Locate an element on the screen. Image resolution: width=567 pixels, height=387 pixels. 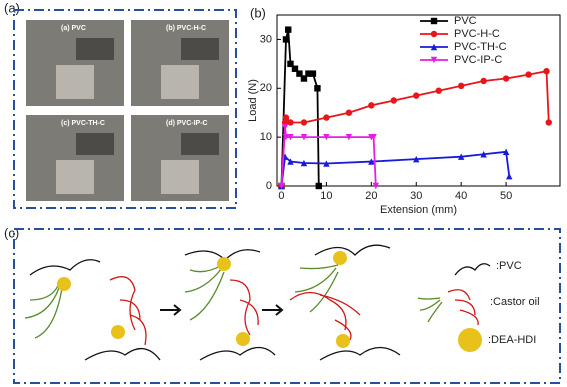
x-tick-label: 20 is located at coordinates (371, 196).